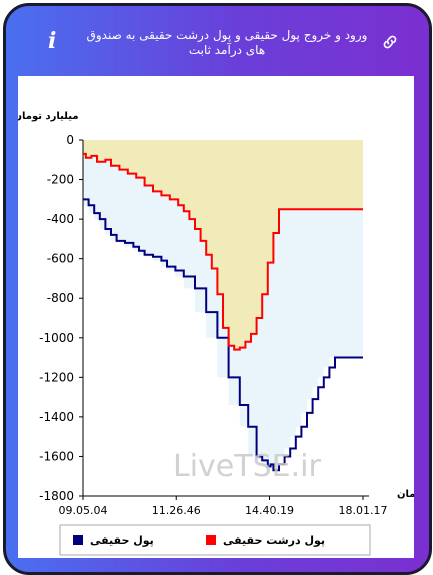 Image resolution: width=433 pixels, height=575 pixels. What do you see at coordinates (78, 540) in the screenshot?
I see `legend-swatch-real-money` at bounding box center [78, 540].